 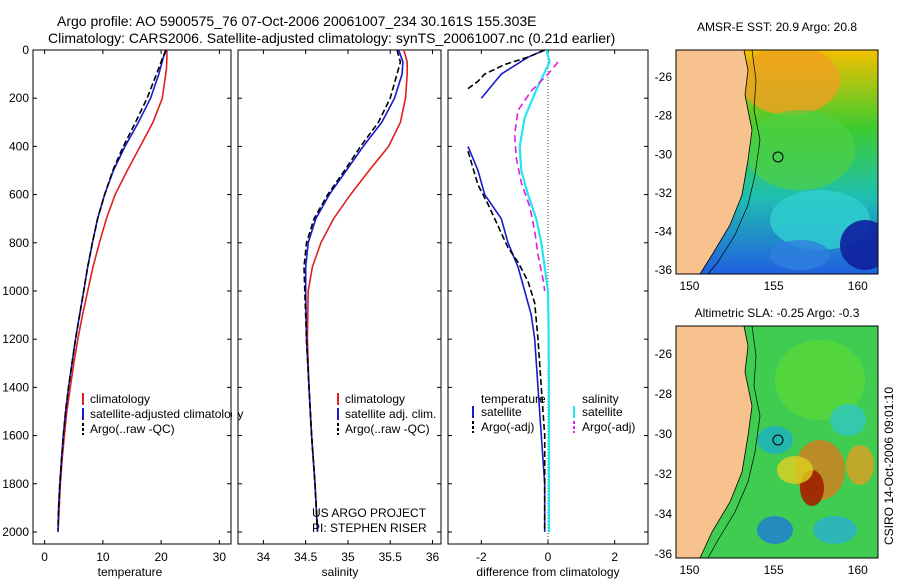 What do you see at coordinates (778, 157) in the screenshot?
I see `sst-profile-marker` at bounding box center [778, 157].